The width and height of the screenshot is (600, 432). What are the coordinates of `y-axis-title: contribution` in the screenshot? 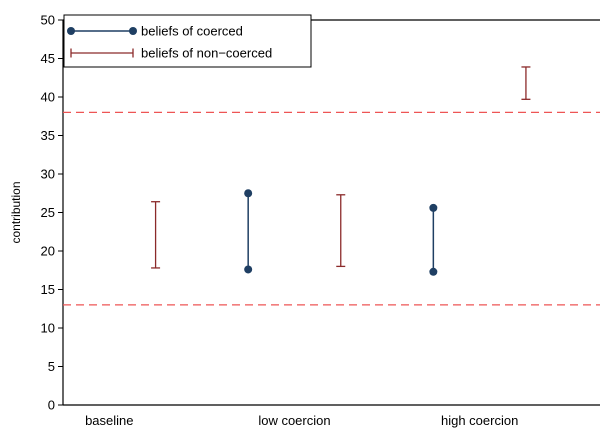 It's located at (16, 212).